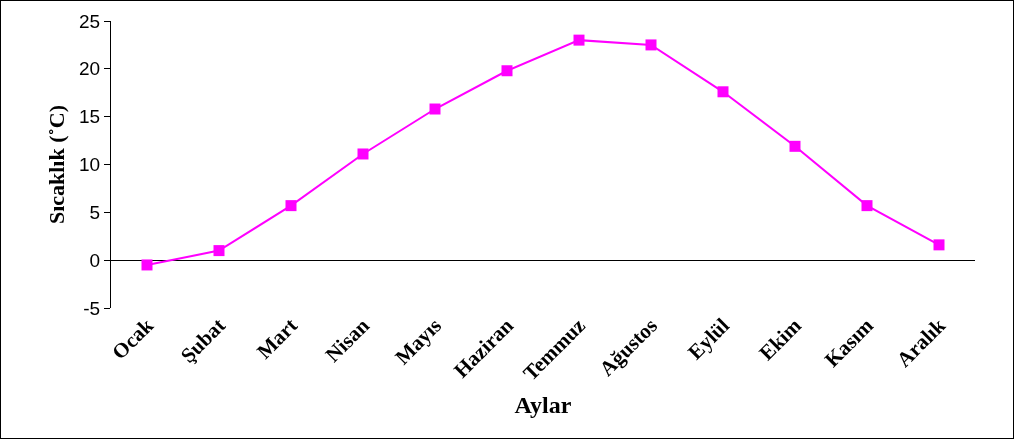  Describe the element at coordinates (90, 165) in the screenshot. I see `y-tick-label: 10` at that location.